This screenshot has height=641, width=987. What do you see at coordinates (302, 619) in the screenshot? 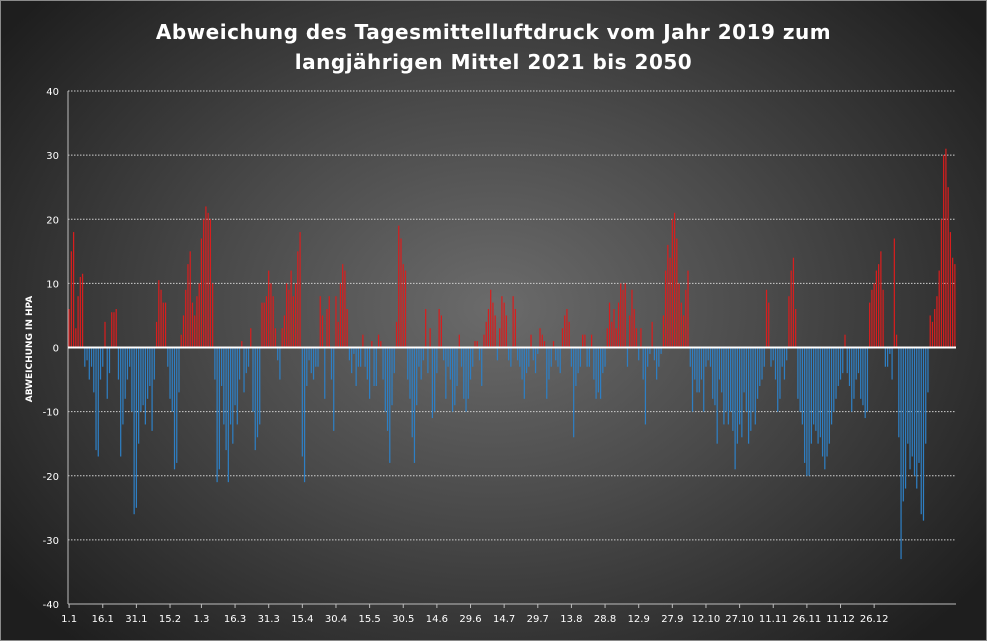
I see `x-tick-label: 15.4` at bounding box center [302, 619].